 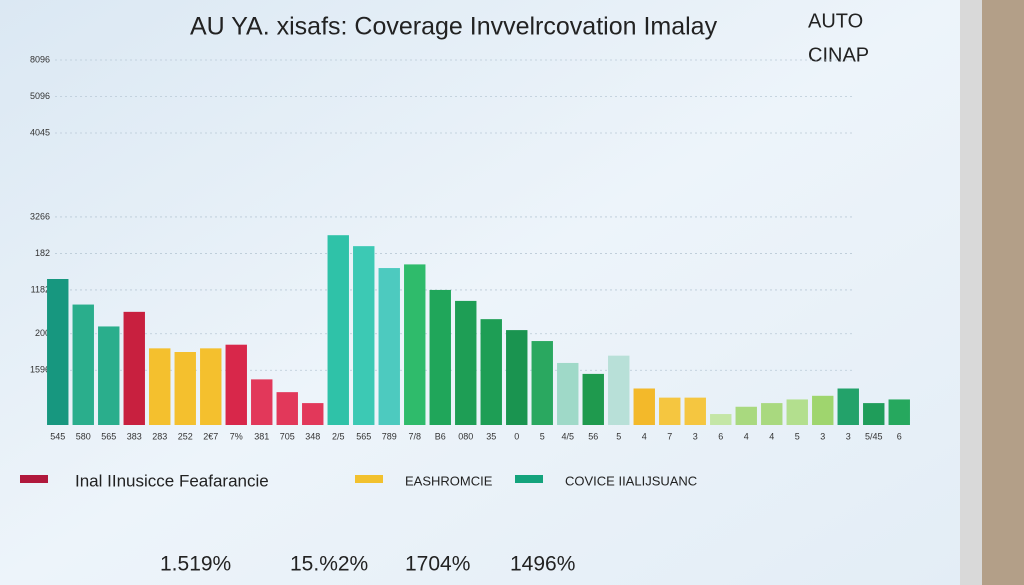 I want to click on y-tick-label: 8096, so click(x=40, y=59).